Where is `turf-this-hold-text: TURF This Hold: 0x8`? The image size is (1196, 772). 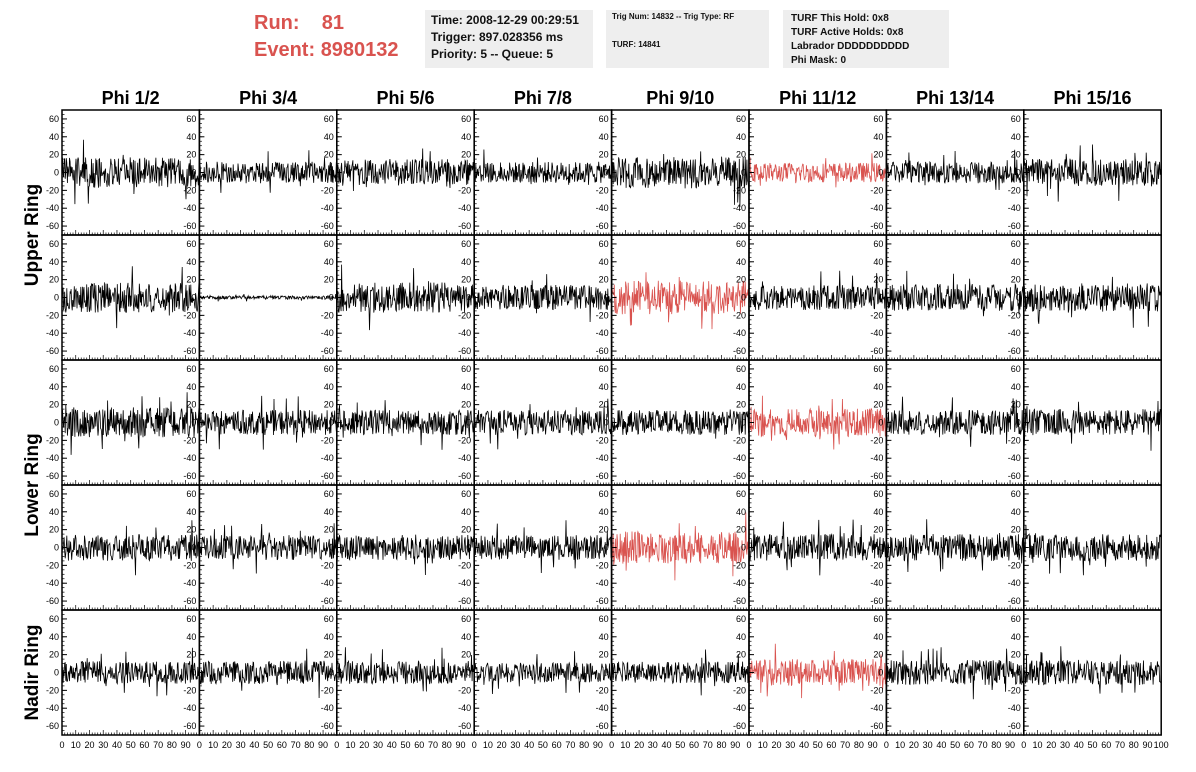
turf-this-hold-text: TURF This Hold: 0x8 is located at coordinates (840, 18).